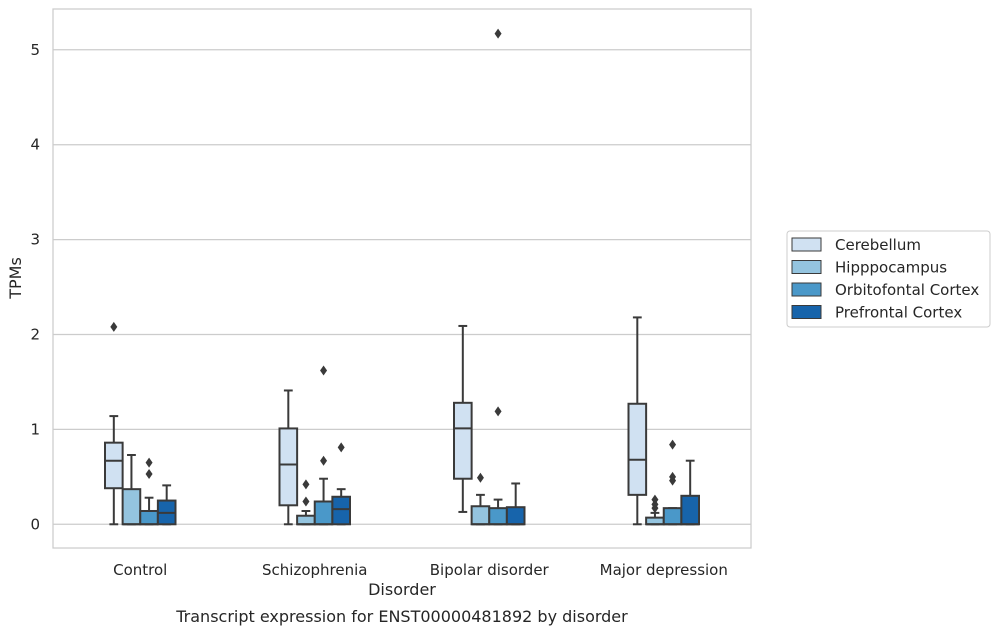 The width and height of the screenshot is (999, 638). I want to click on y-tick-label: 3, so click(35, 240).